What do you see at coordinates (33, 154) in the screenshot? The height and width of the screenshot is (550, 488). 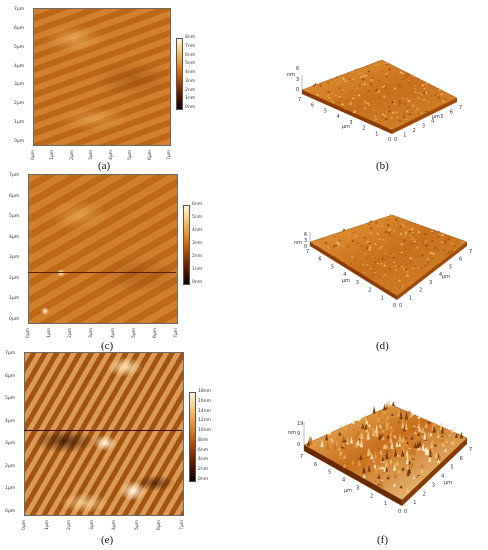 I see `x-tick-a-0: 0μm` at bounding box center [33, 154].